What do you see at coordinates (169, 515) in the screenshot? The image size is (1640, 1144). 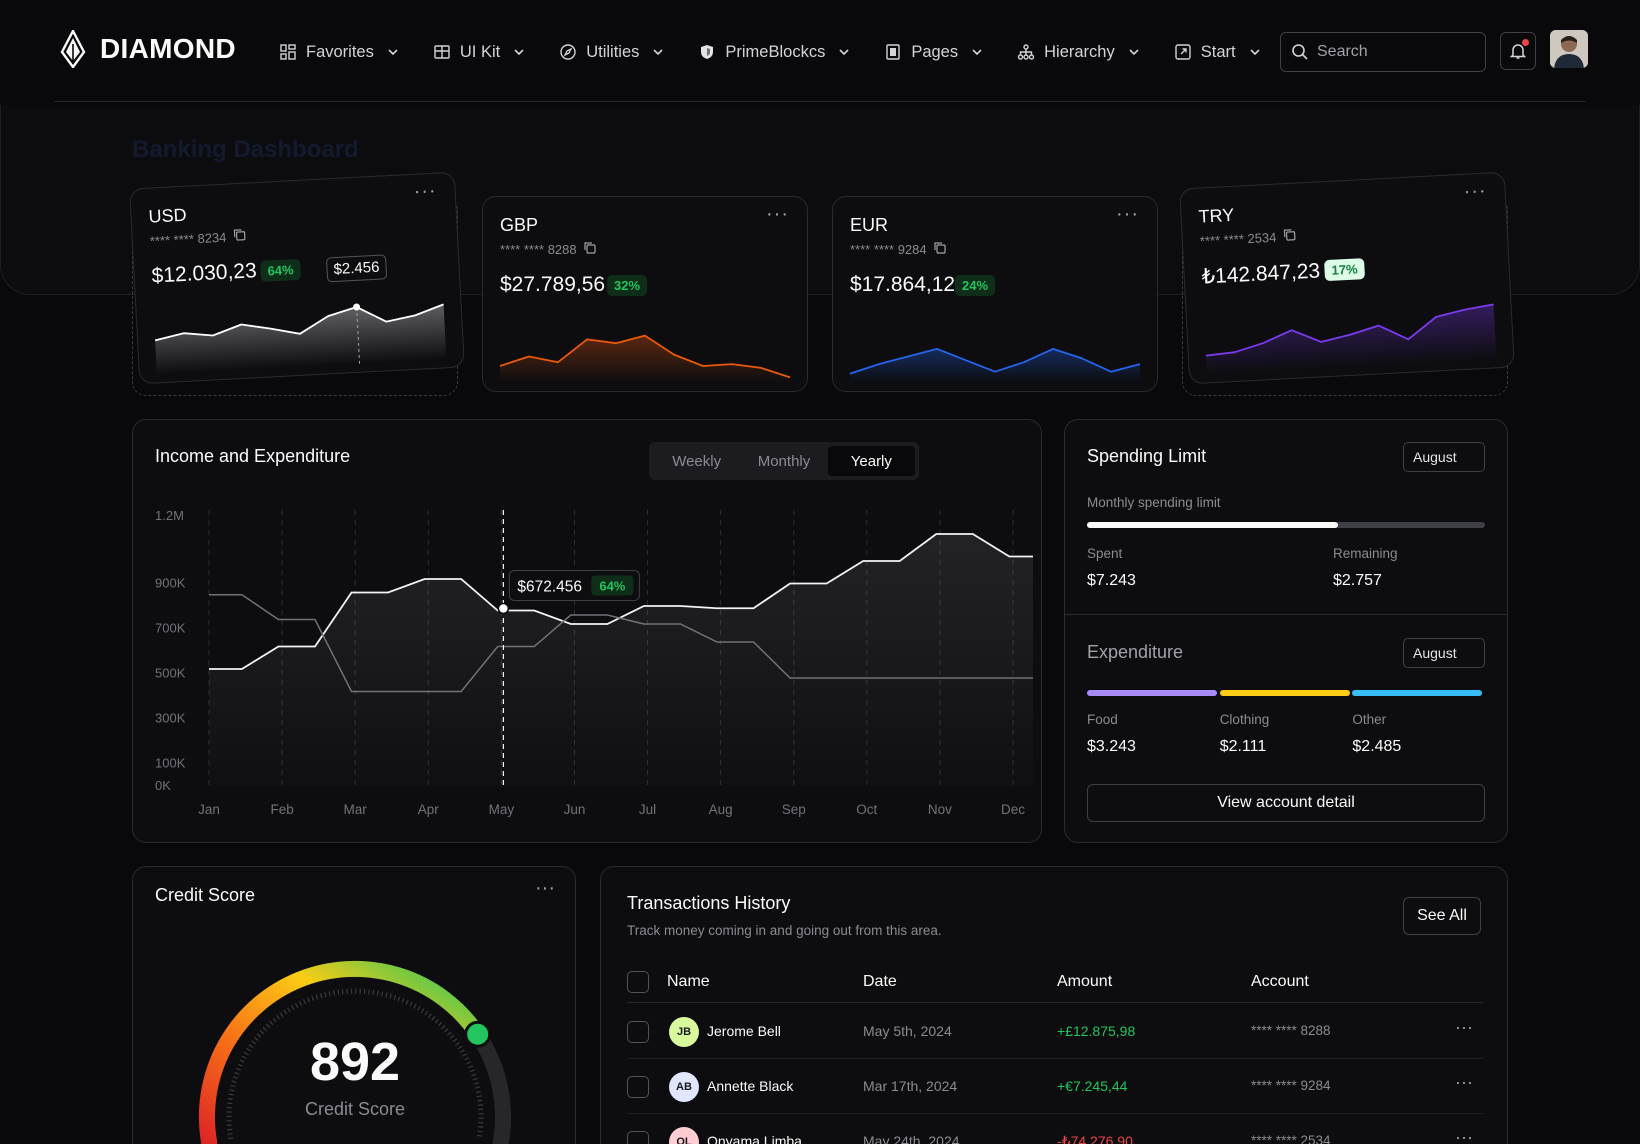 I see `y-tick-label: 1.2M` at bounding box center [169, 515].